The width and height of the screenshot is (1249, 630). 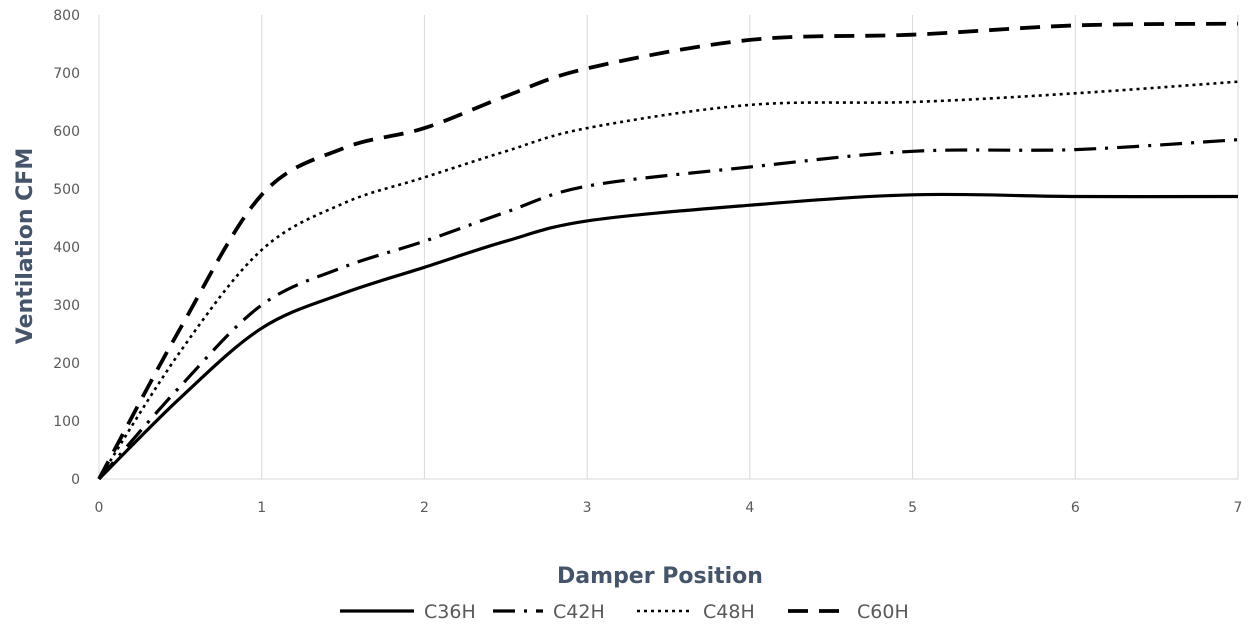 What do you see at coordinates (424, 508) in the screenshot?
I see `x-tick-label: 2` at bounding box center [424, 508].